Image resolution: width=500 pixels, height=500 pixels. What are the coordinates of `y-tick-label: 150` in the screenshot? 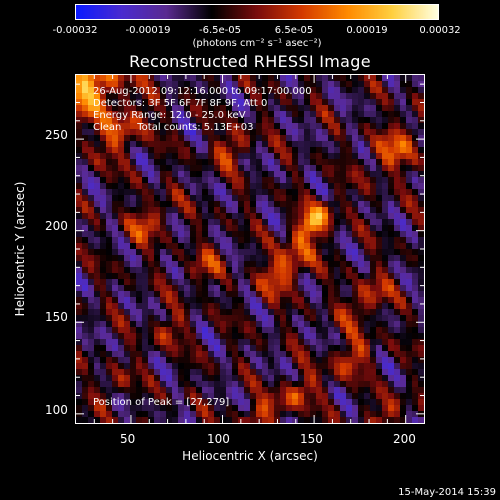 It's located at (56, 317).